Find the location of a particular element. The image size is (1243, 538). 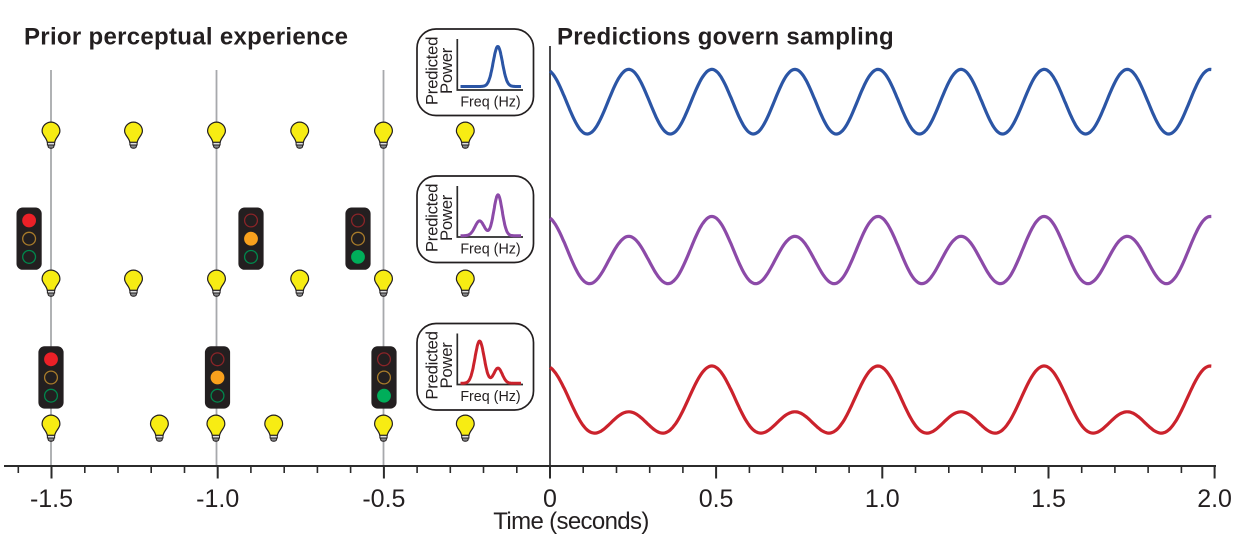

svg-text: Time (seconds) is located at coordinates (570, 521).